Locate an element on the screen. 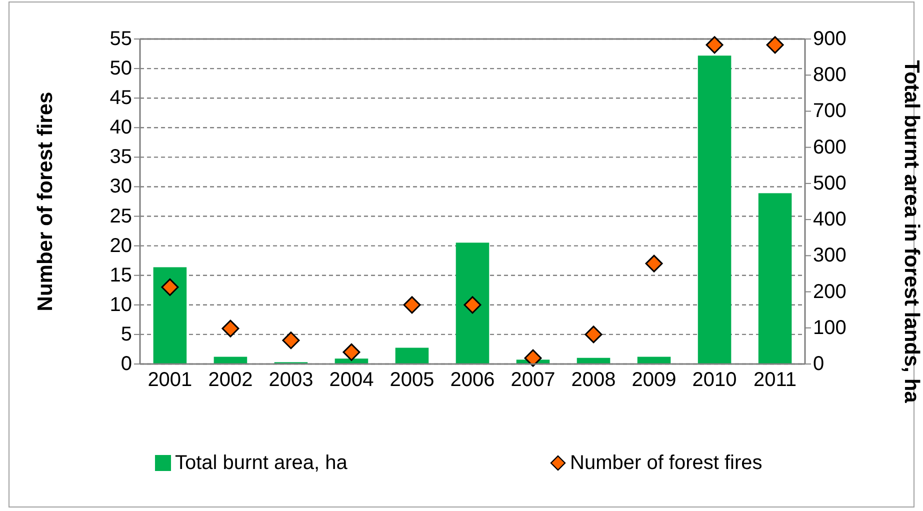 Image resolution: width=923 pixels, height=511 pixels. y-tick-label: 50 is located at coordinates (121, 69).